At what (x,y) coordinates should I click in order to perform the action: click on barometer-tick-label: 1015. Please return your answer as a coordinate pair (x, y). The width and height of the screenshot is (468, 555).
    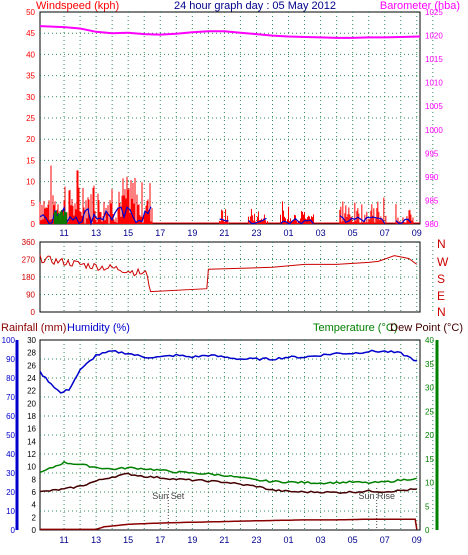
    Looking at the image, I should click on (434, 59).